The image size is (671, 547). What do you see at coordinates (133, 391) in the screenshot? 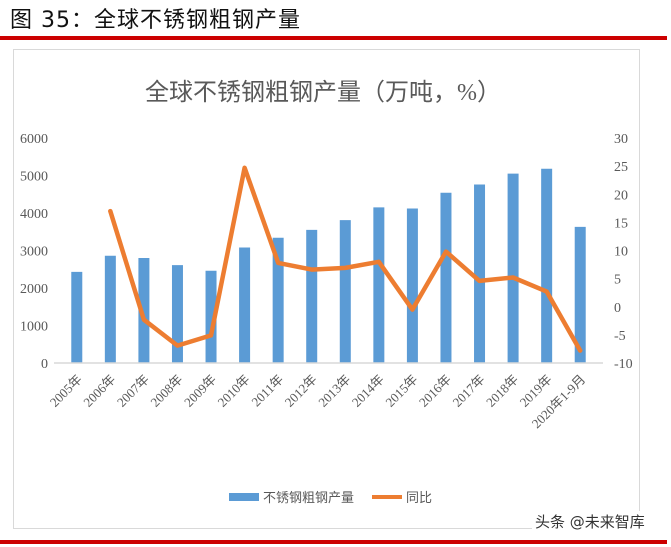
I see `x-tick-label: 2007年` at bounding box center [133, 391].